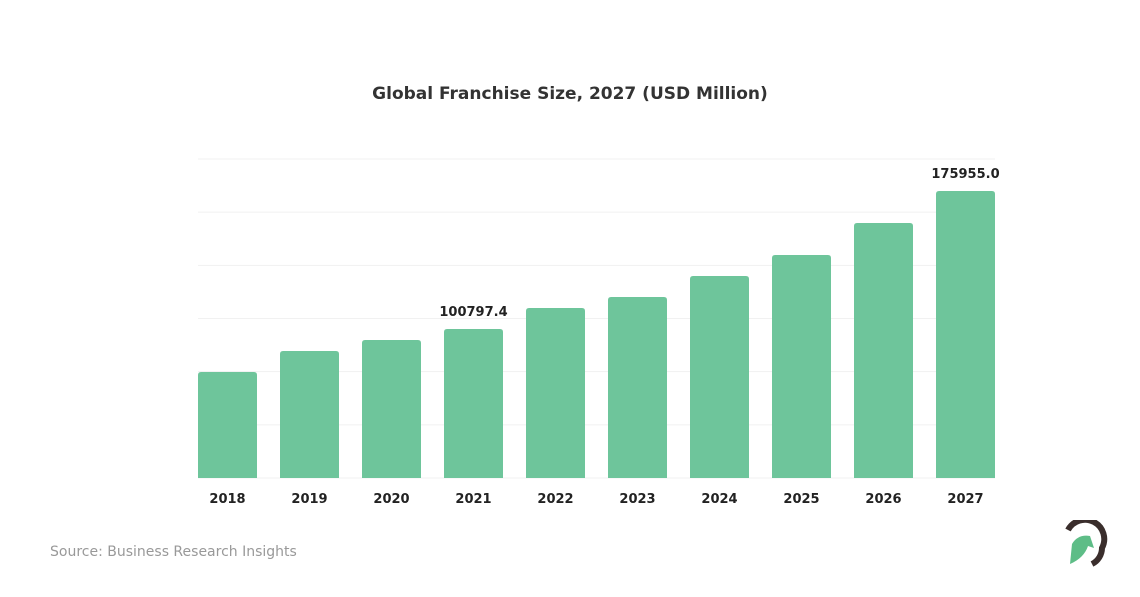 The height and width of the screenshot is (597, 1140). I want to click on bar-2021, so click(473, 403).